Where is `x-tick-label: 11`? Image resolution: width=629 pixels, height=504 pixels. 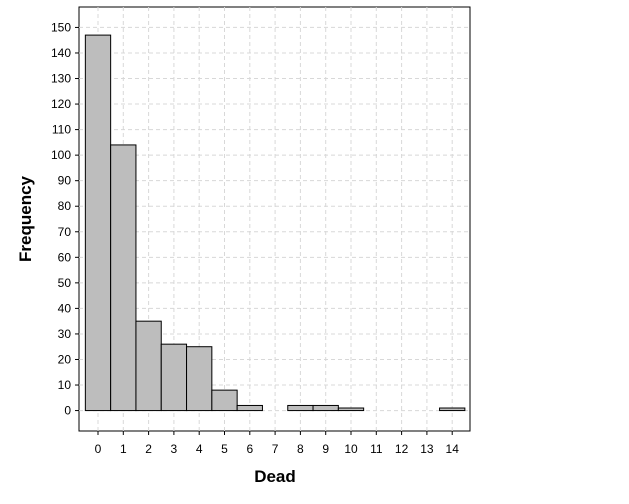 x-tick-label: 11 is located at coordinates (376, 449).